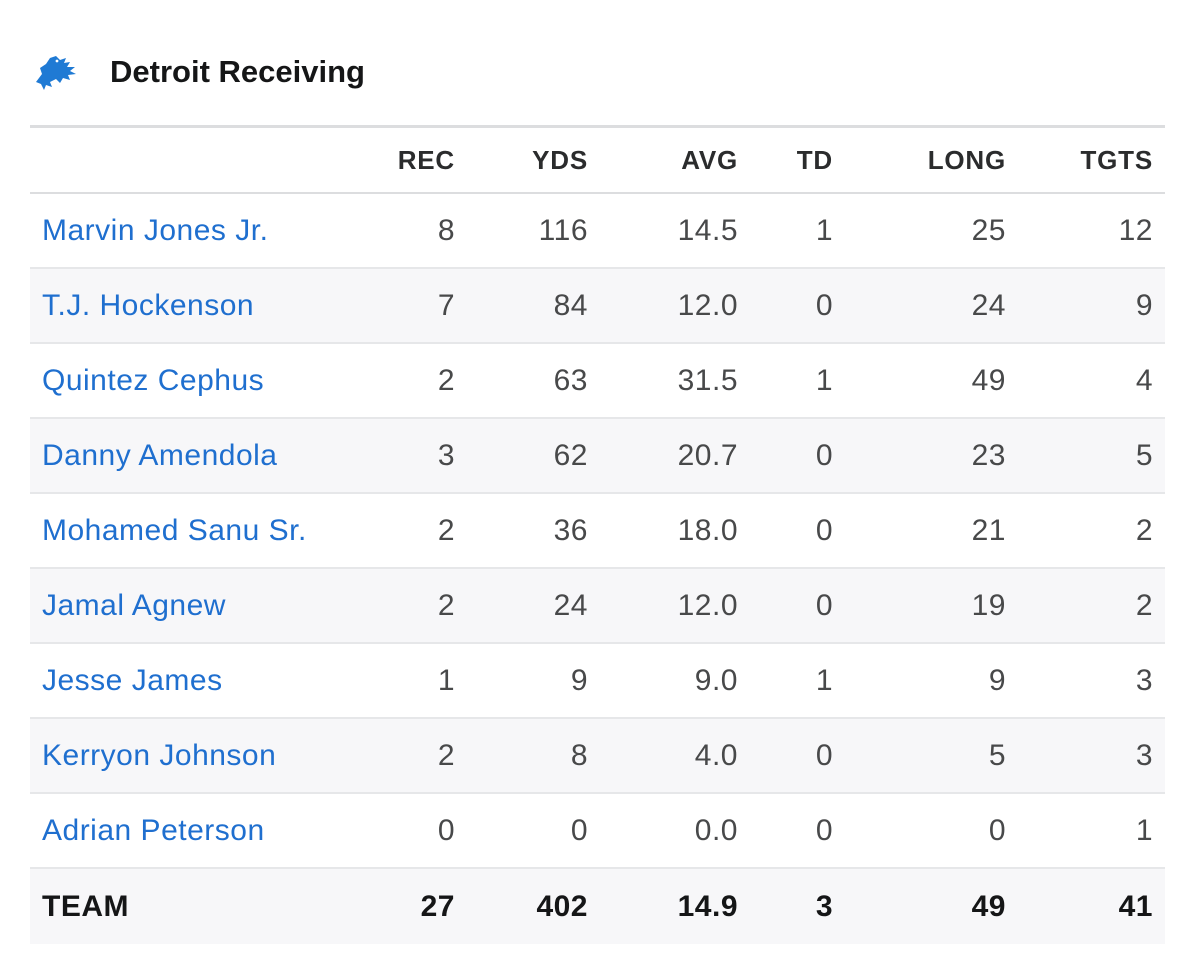 Image resolution: width=1200 pixels, height=968 pixels. What do you see at coordinates (570, 605) in the screenshot?
I see `yds-cell: 24` at bounding box center [570, 605].